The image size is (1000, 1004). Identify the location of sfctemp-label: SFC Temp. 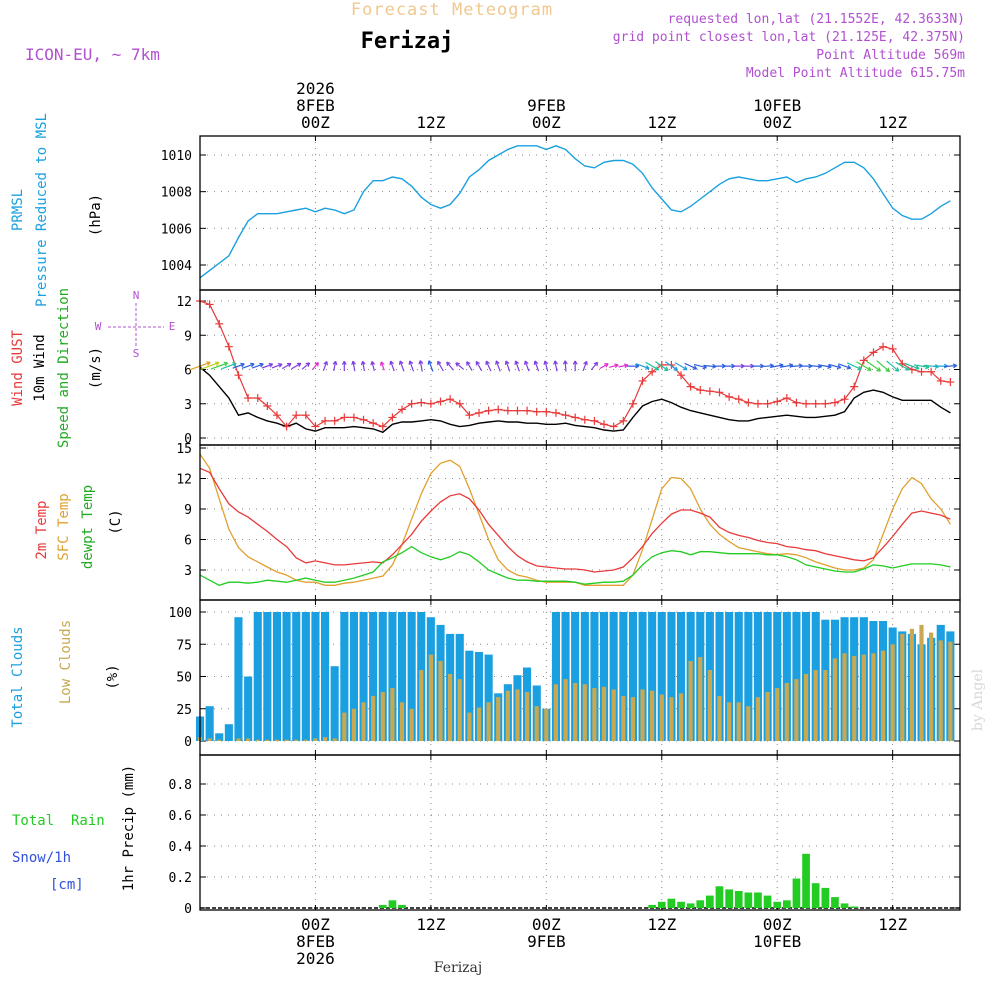
(64, 526).